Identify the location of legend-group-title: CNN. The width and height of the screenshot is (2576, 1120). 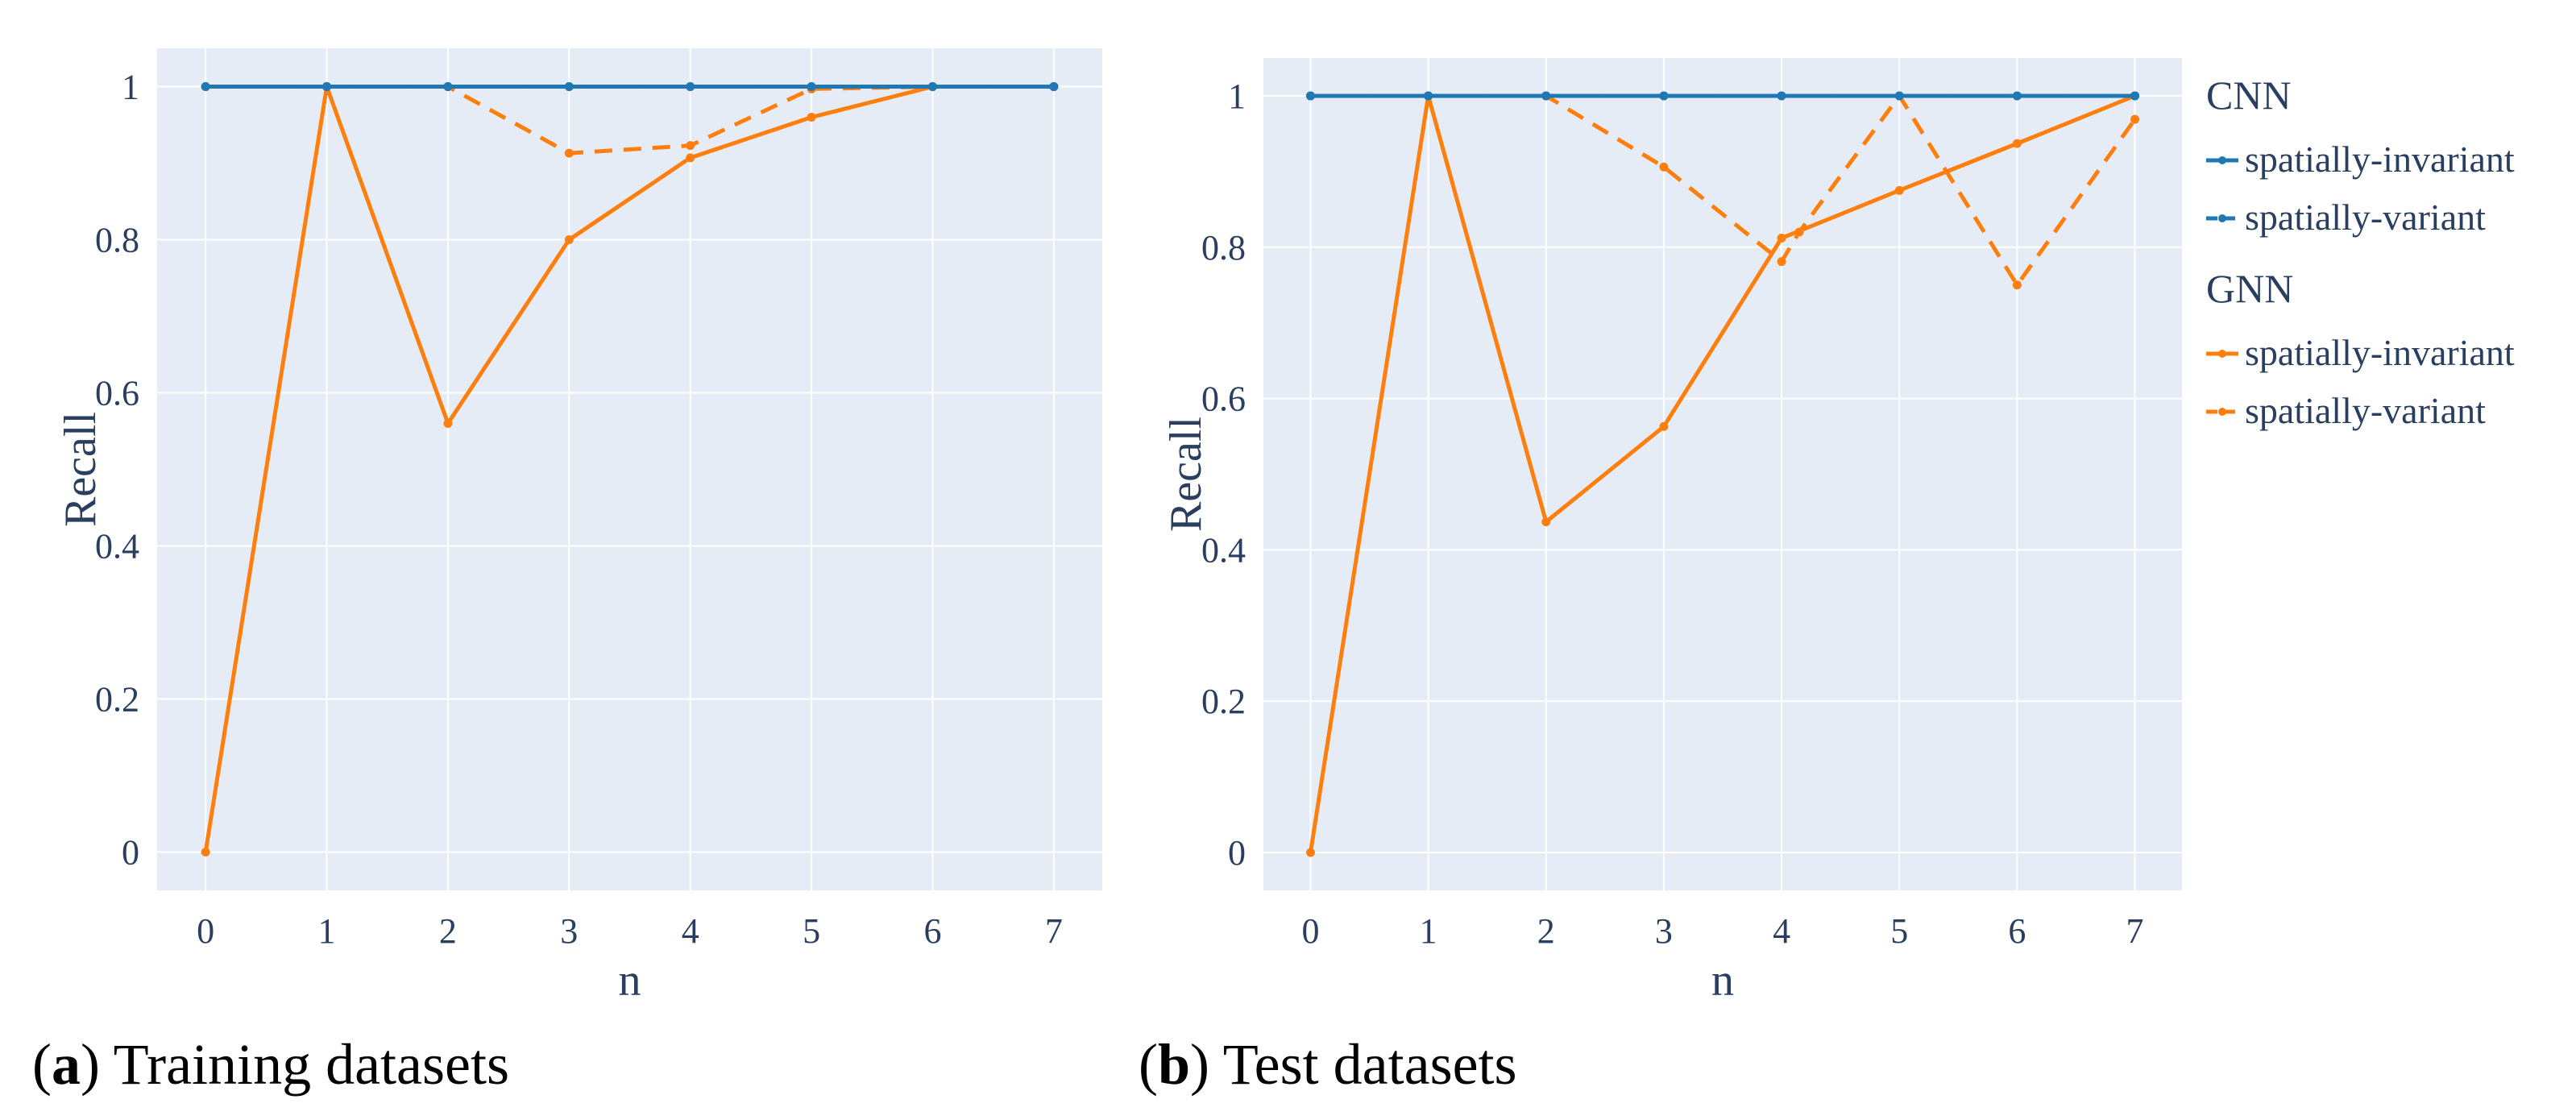
(2249, 95).